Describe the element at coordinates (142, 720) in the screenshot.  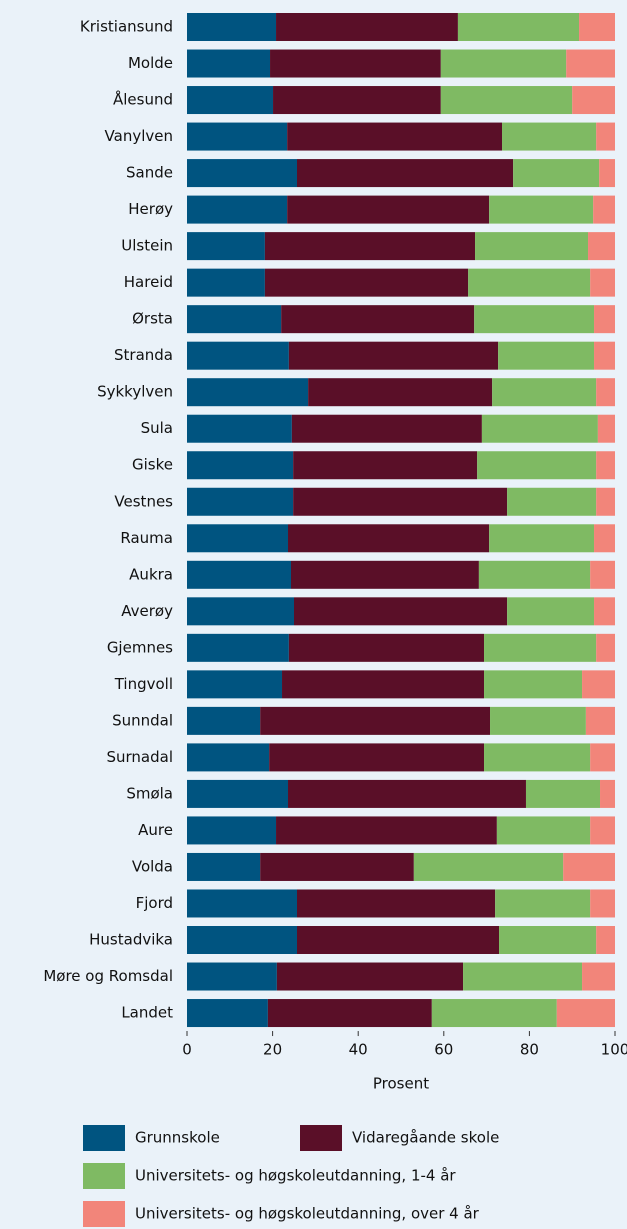
I see `y-tick-label: Sunndal` at that location.